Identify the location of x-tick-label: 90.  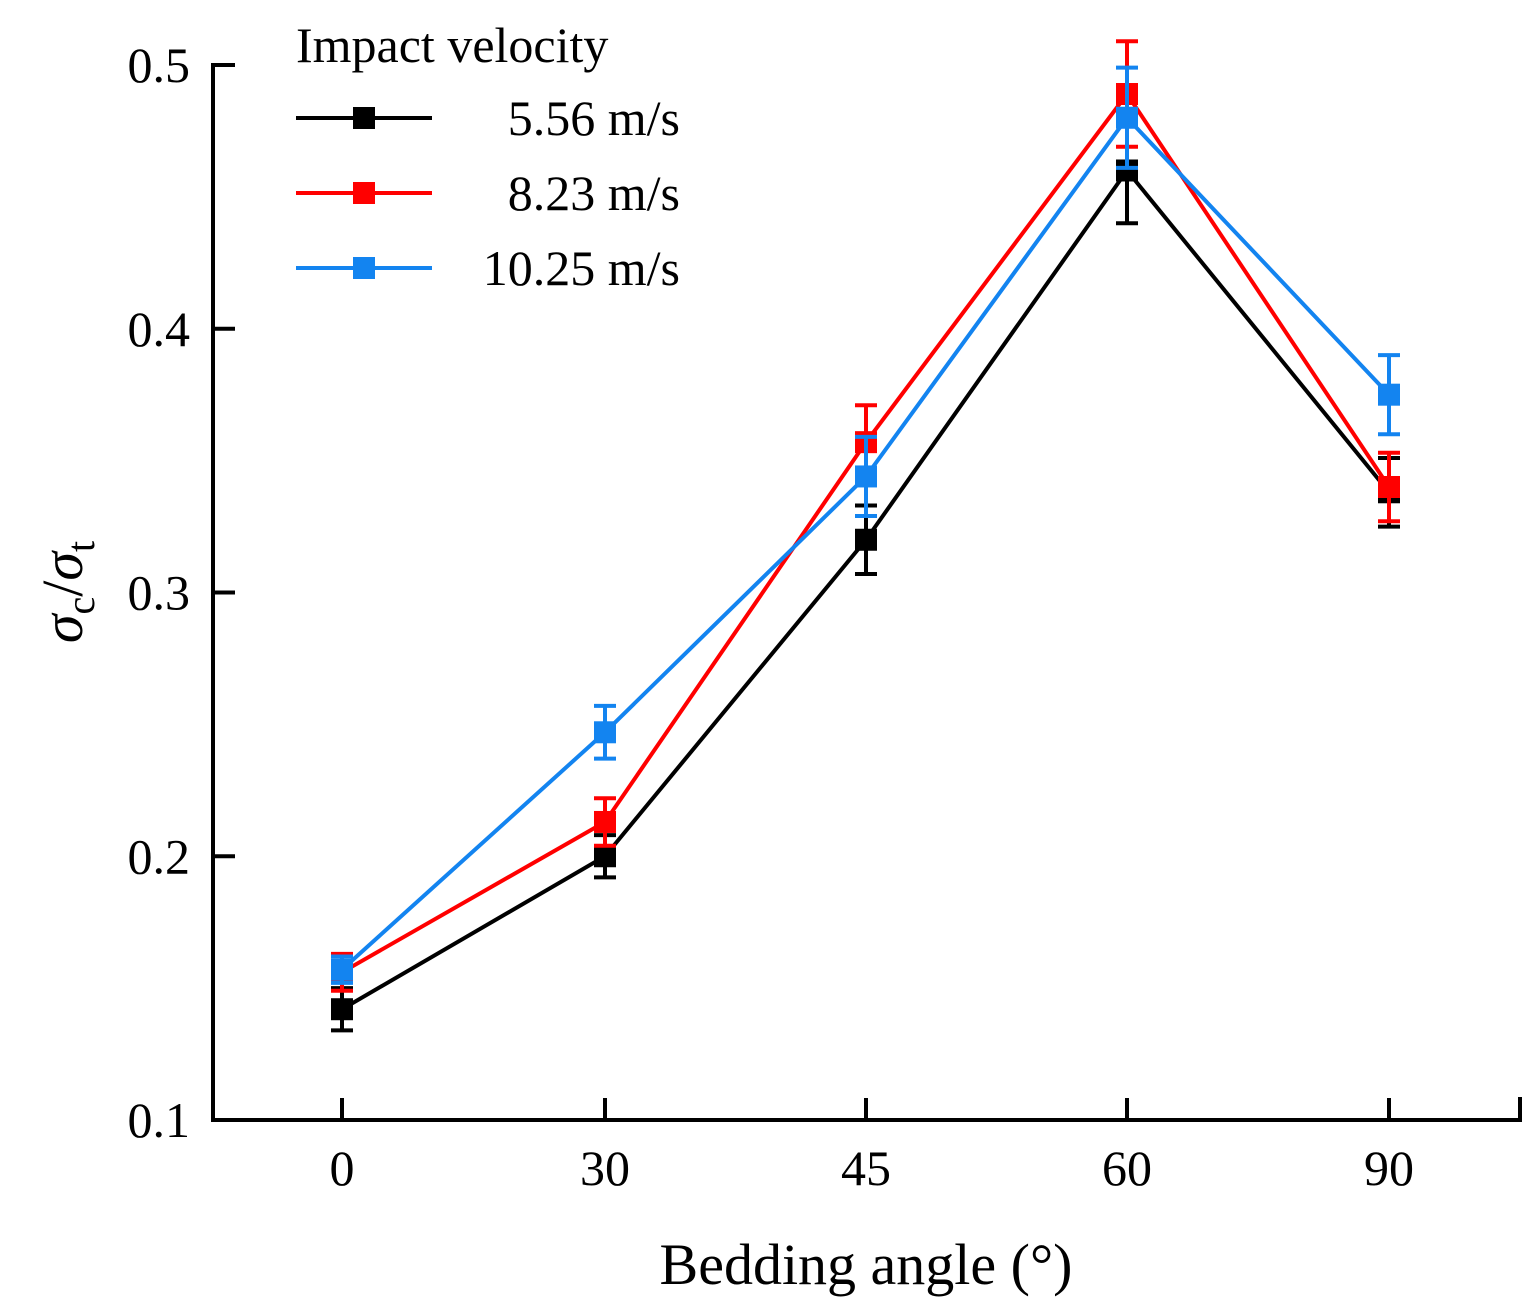
(1389, 1168).